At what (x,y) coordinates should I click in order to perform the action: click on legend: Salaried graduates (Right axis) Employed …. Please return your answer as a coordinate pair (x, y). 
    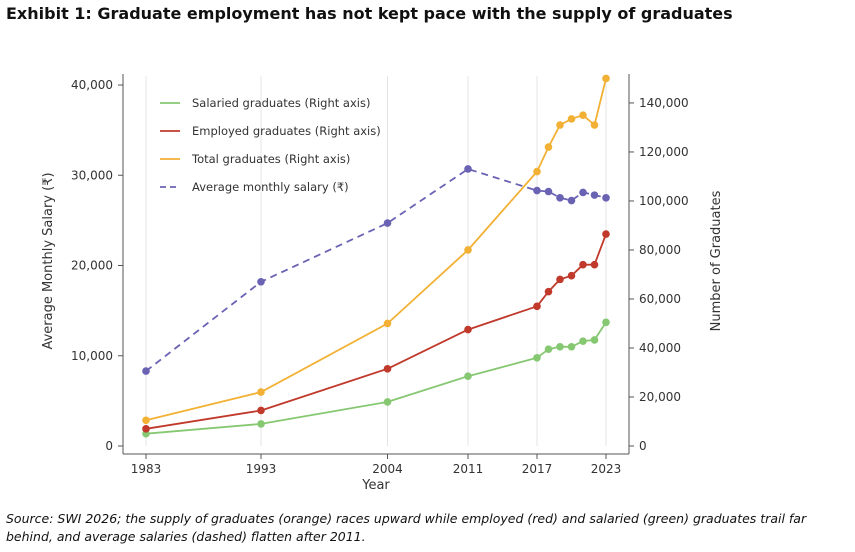
    Looking at the image, I should click on (270, 145).